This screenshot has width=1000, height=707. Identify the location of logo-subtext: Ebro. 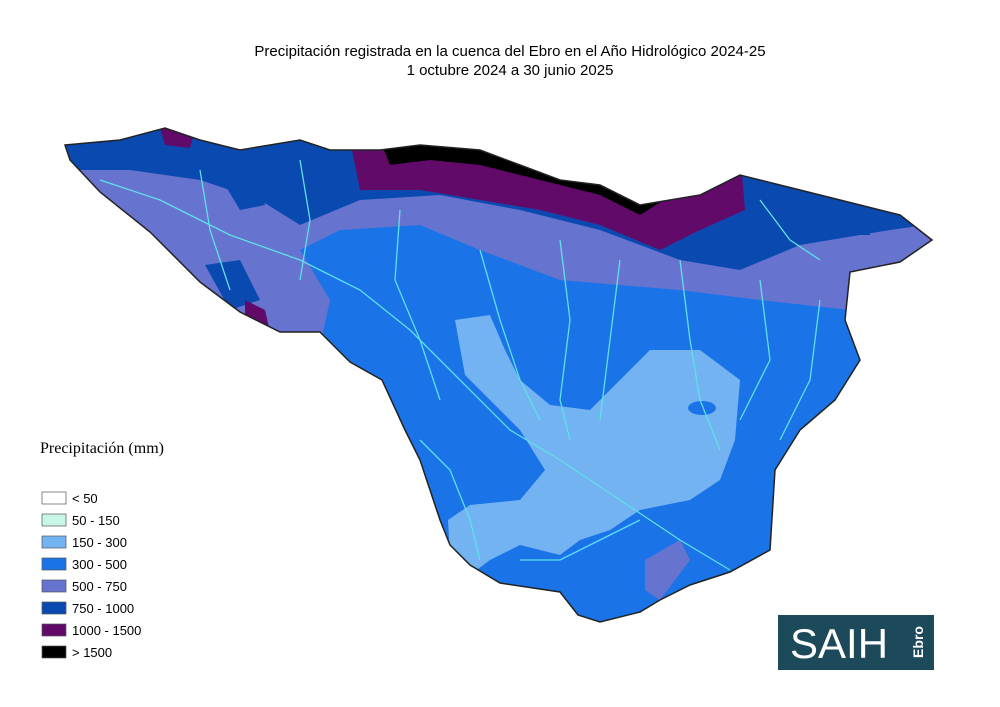
(918, 642).